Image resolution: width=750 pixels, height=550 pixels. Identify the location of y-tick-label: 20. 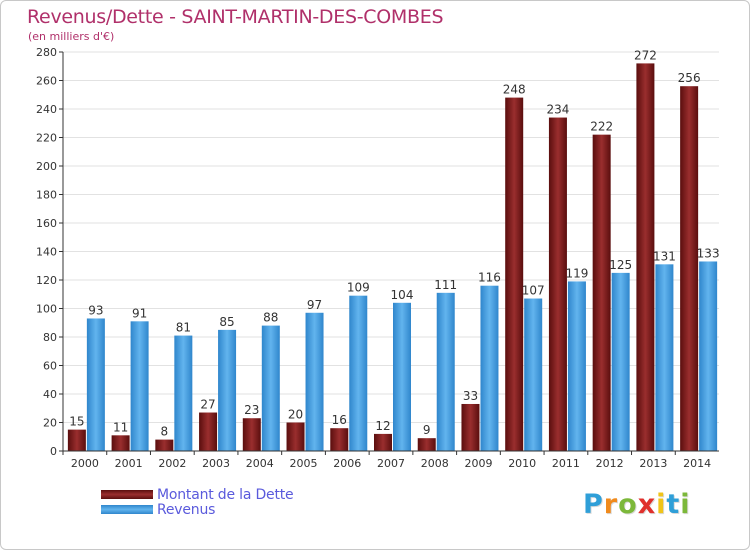
(50, 423).